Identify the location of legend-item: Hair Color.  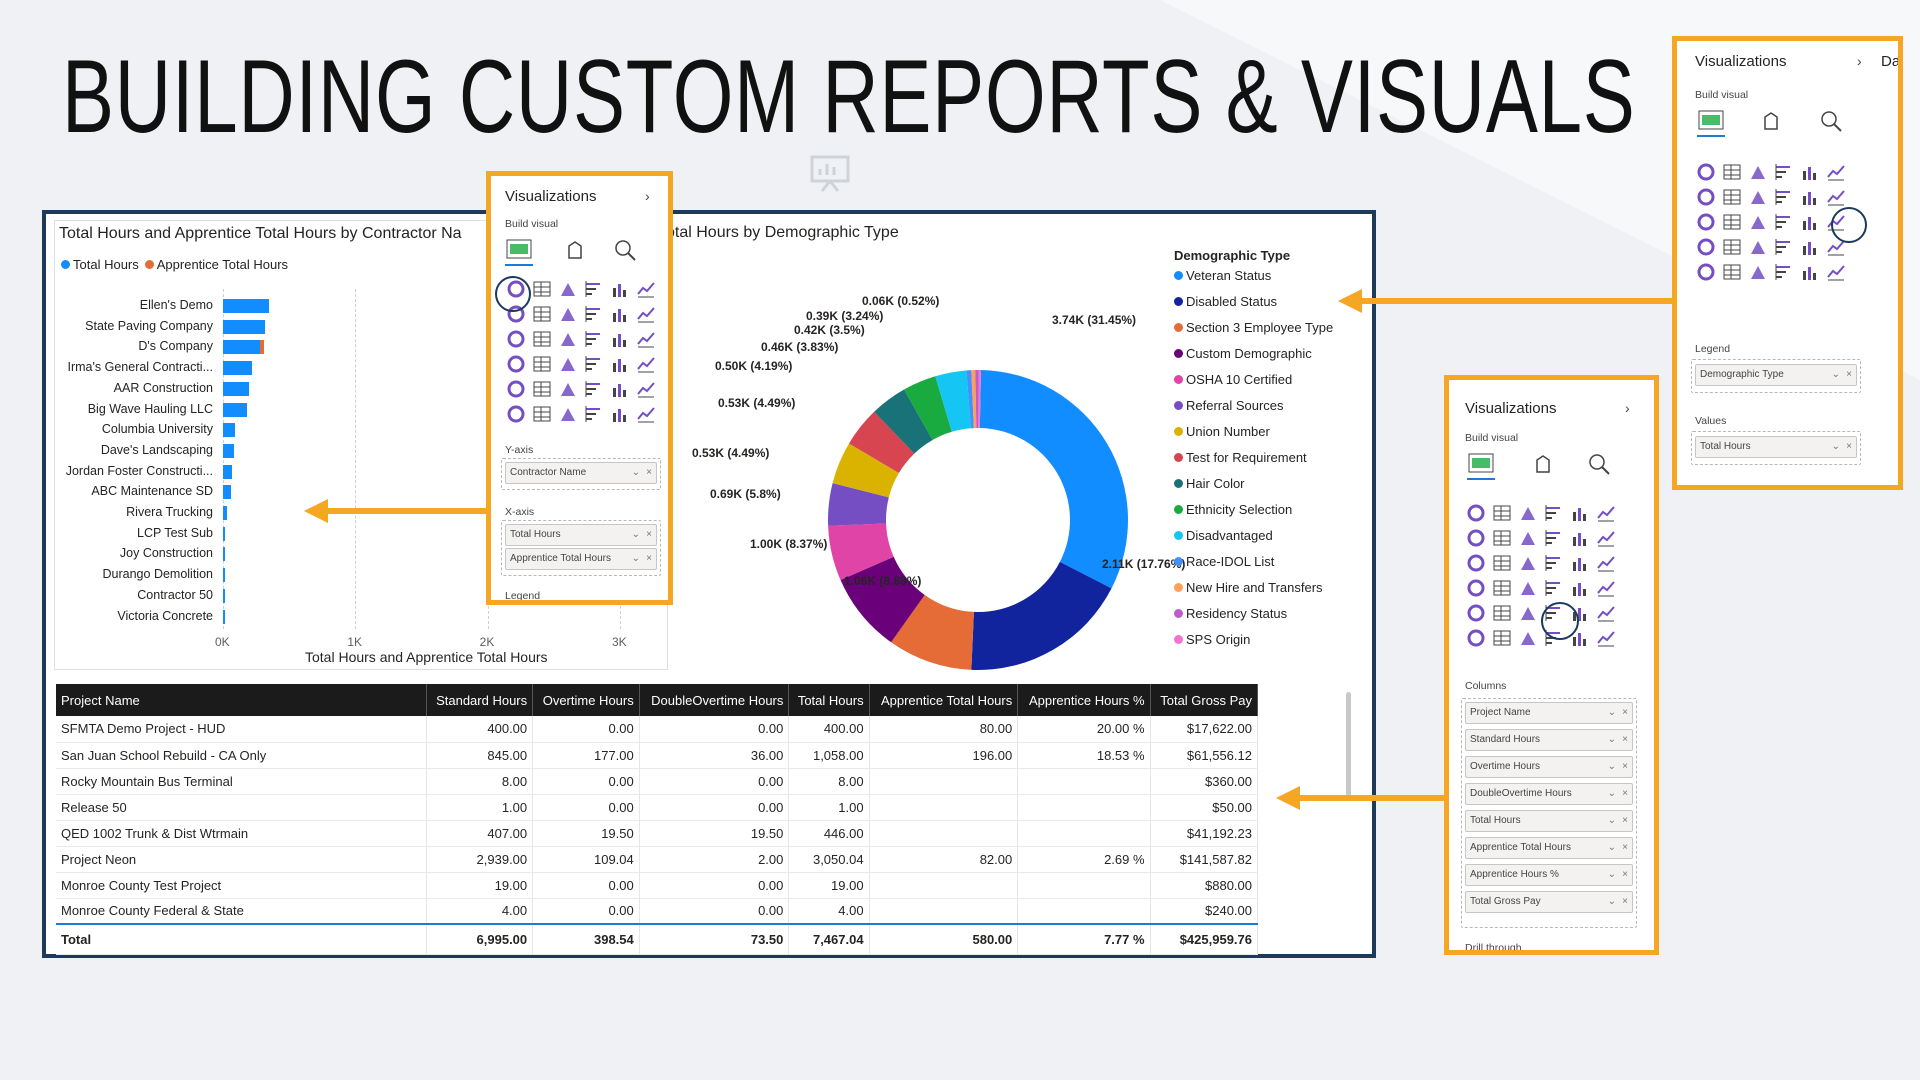
(1209, 483).